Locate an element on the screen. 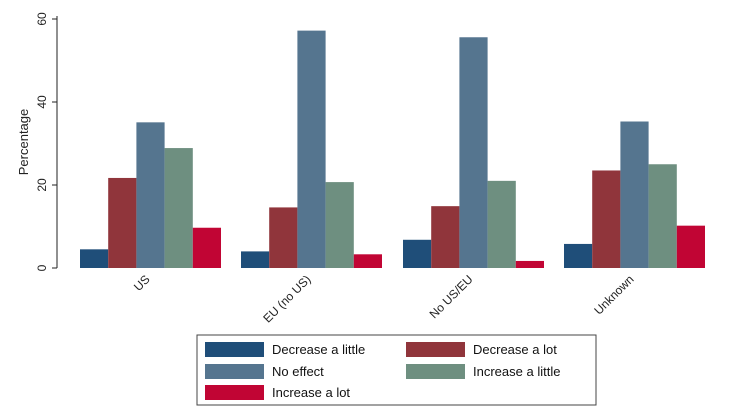 This screenshot has height=418, width=744. y-ticks: 0 20 40 60 is located at coordinates (46, 141).